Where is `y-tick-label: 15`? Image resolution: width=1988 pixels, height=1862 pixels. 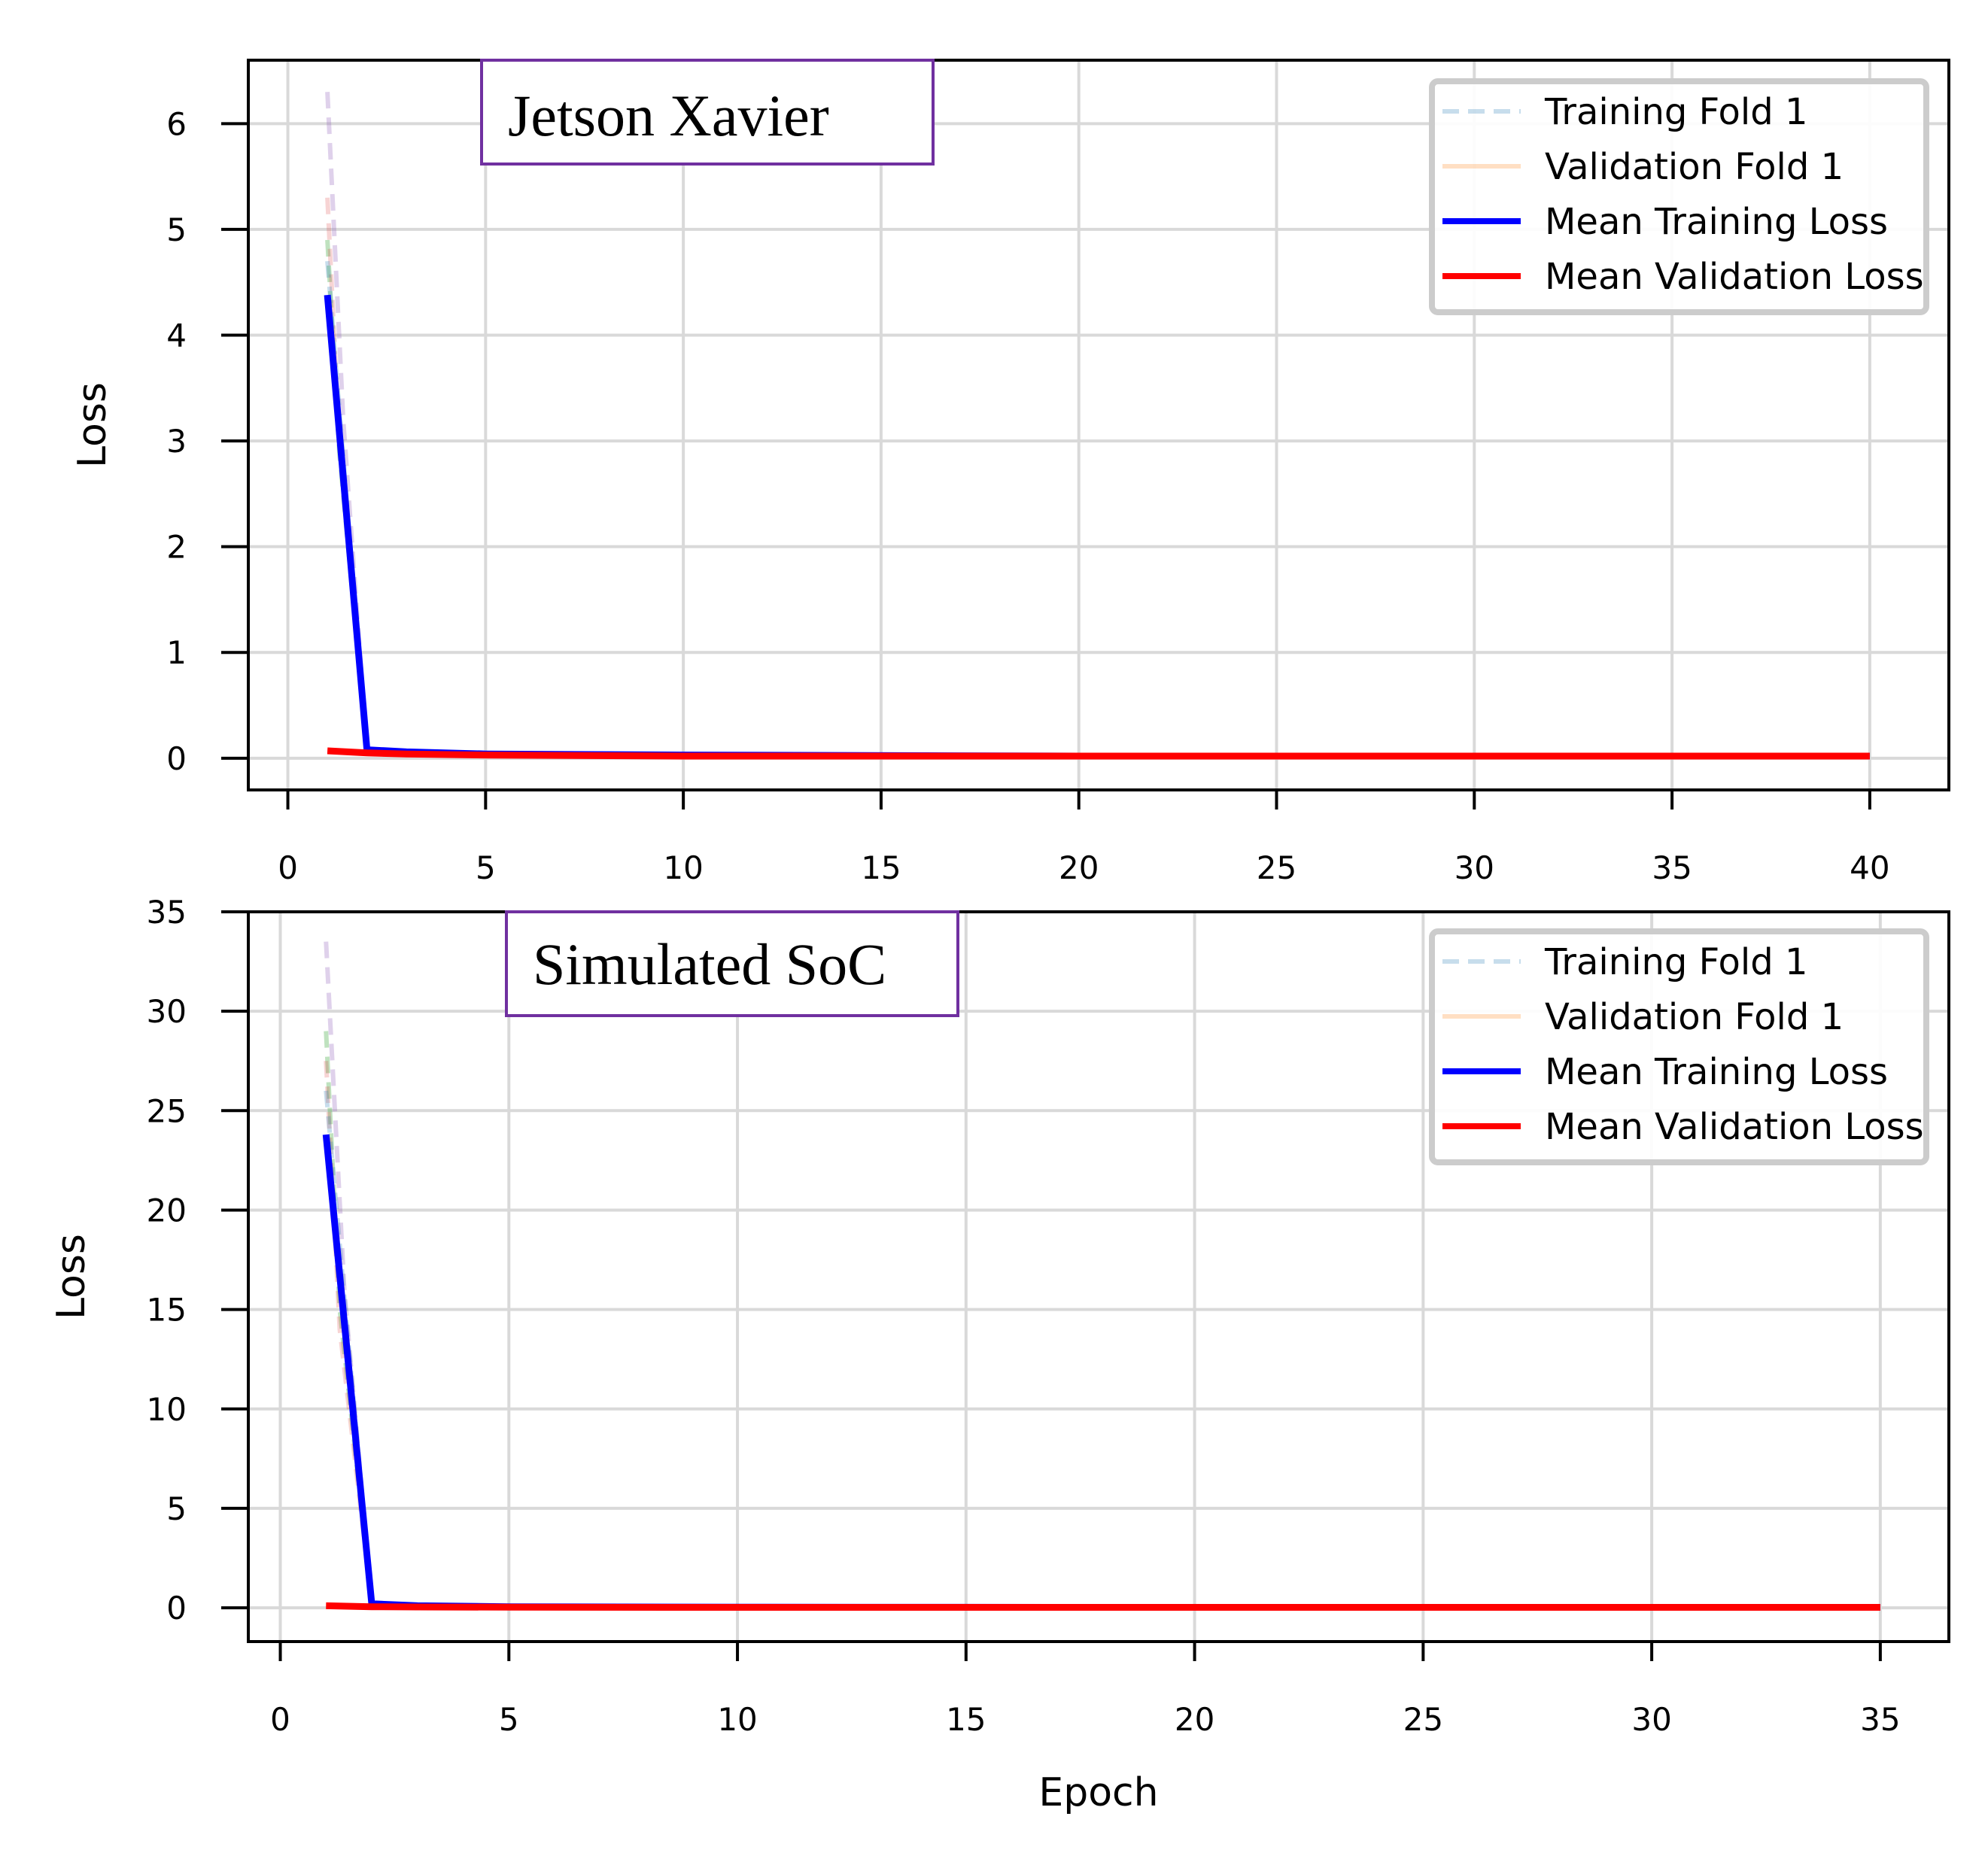 y-tick-label: 15 is located at coordinates (167, 1310).